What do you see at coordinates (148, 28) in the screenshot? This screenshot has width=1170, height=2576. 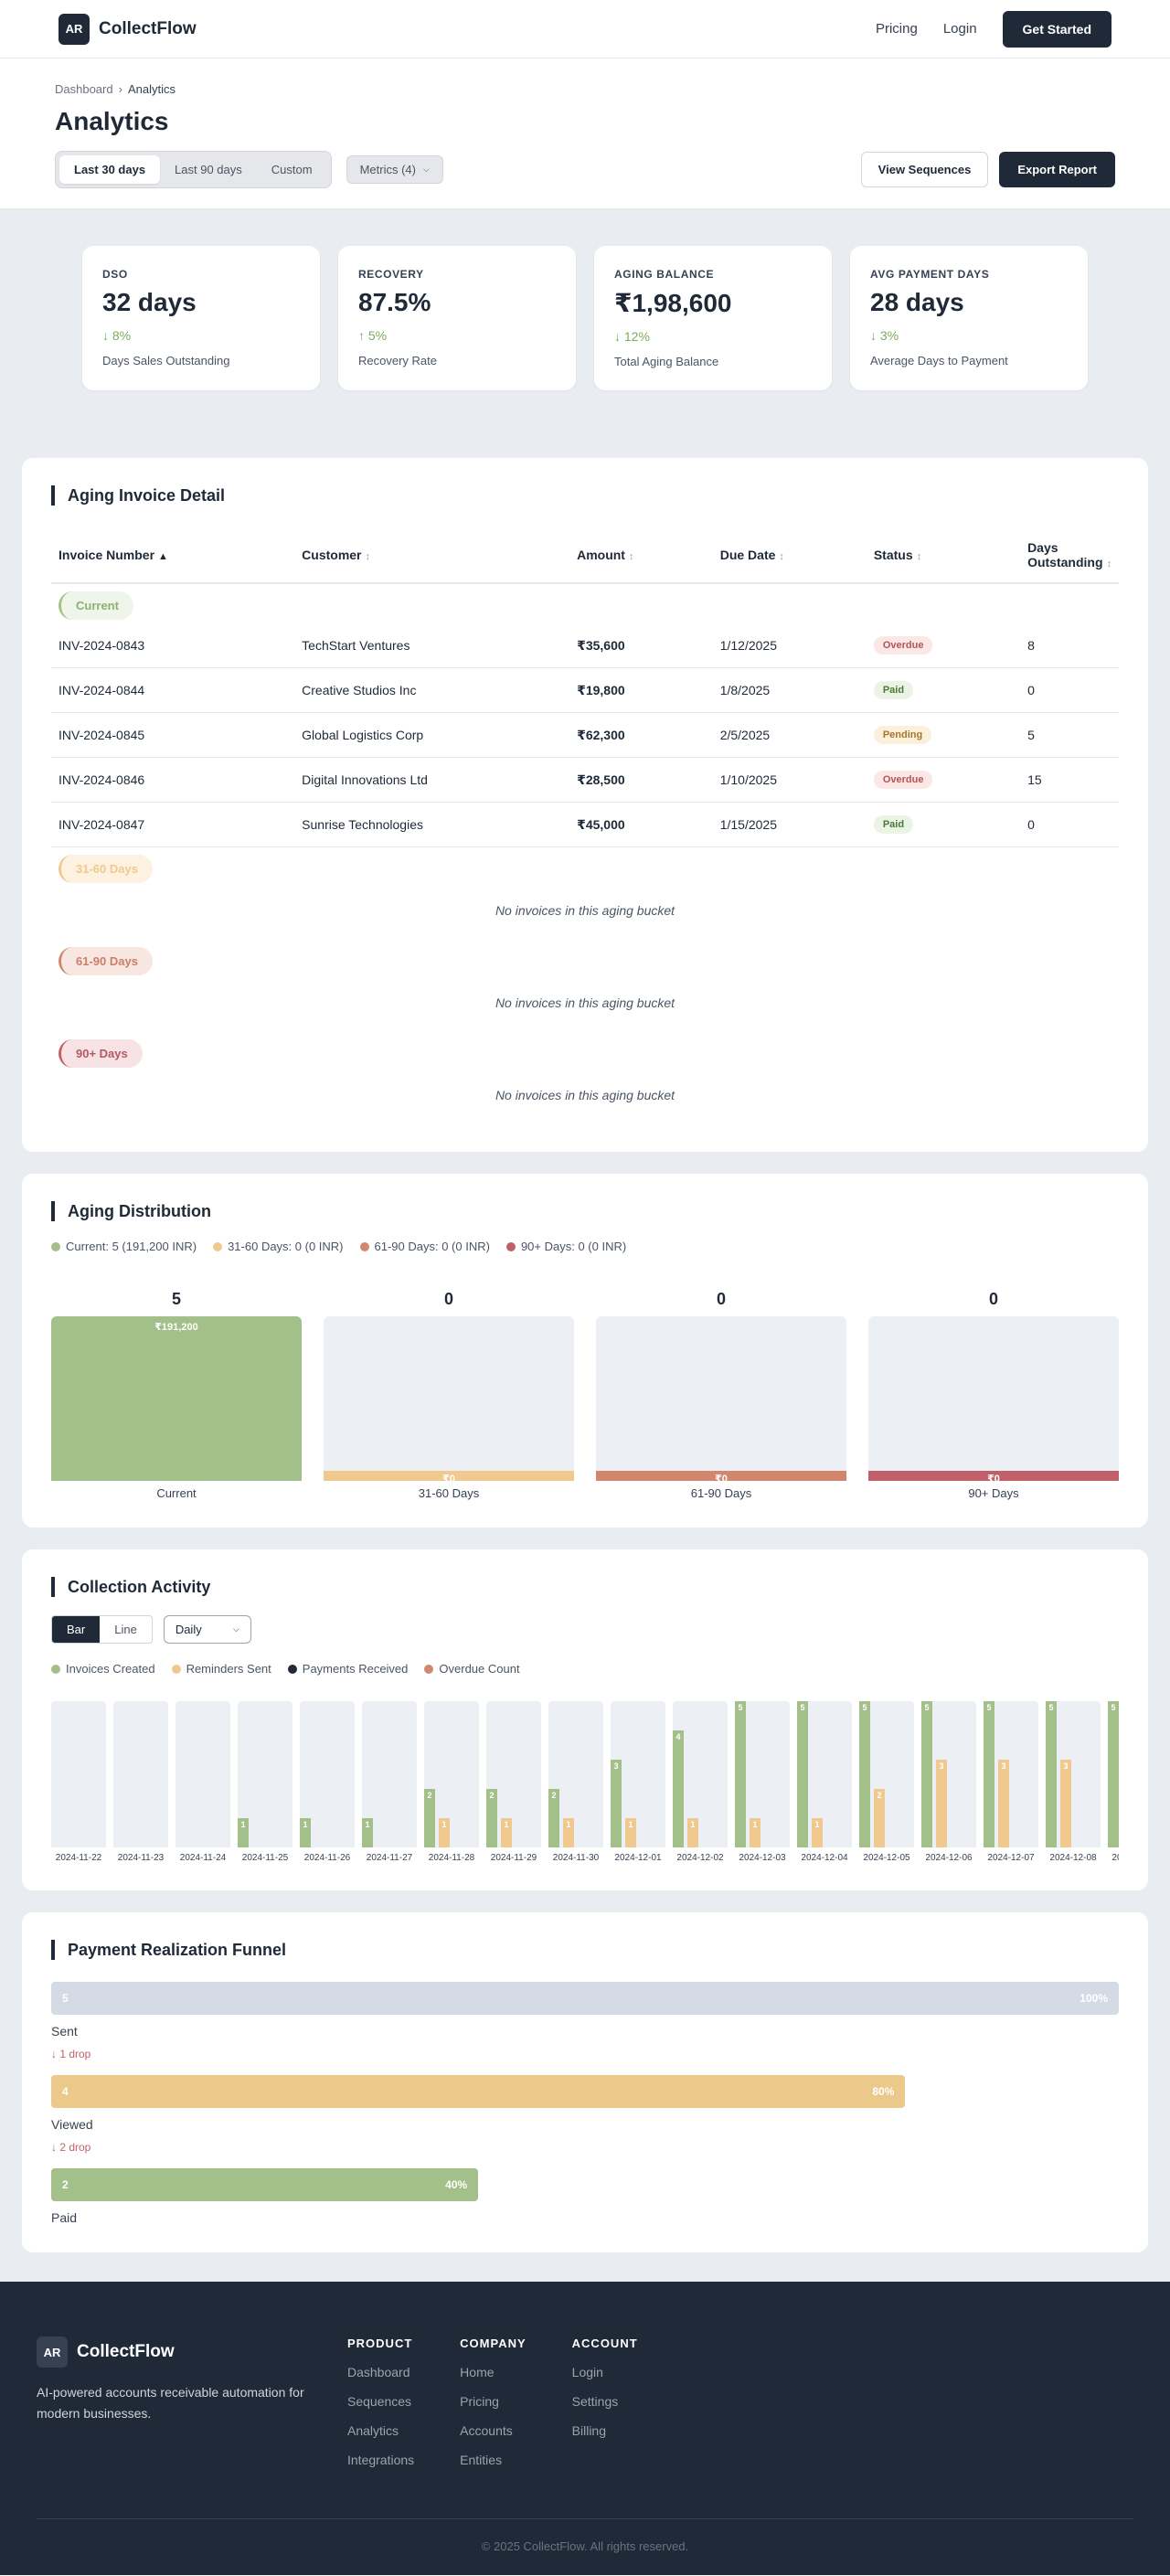 I see `brand-name: CollectFlow` at bounding box center [148, 28].